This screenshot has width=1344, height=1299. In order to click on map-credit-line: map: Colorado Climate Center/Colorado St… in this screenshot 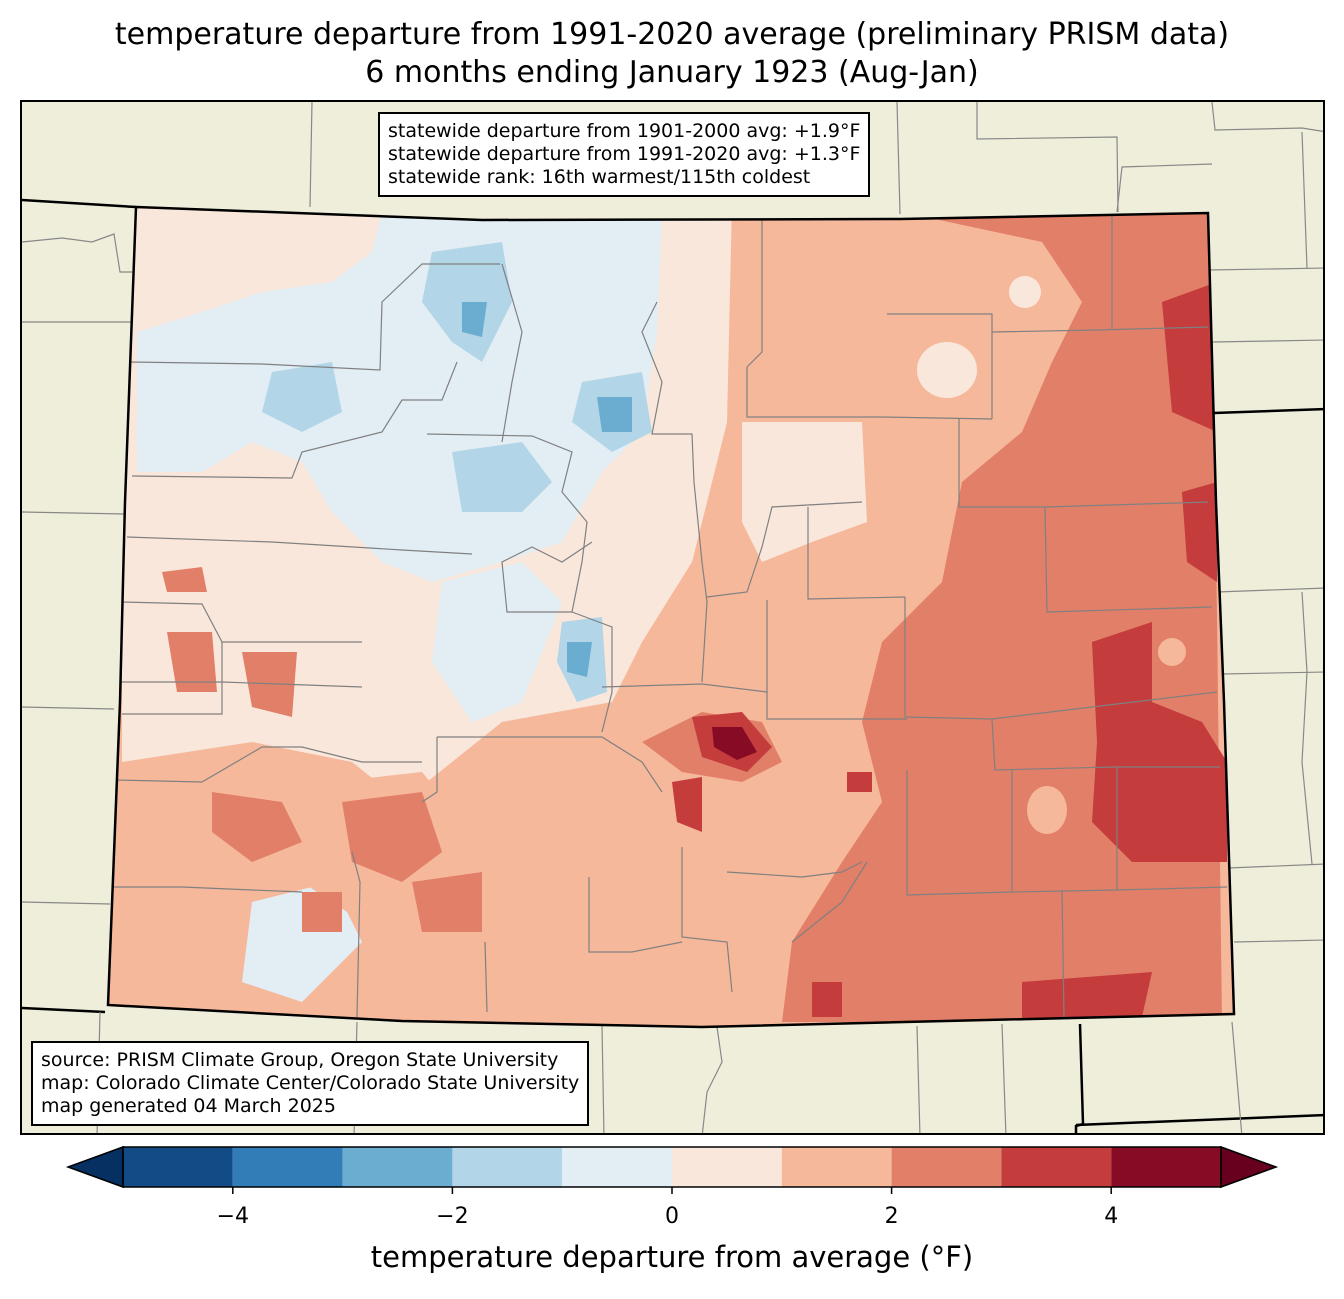, I will do `click(310, 1083)`.